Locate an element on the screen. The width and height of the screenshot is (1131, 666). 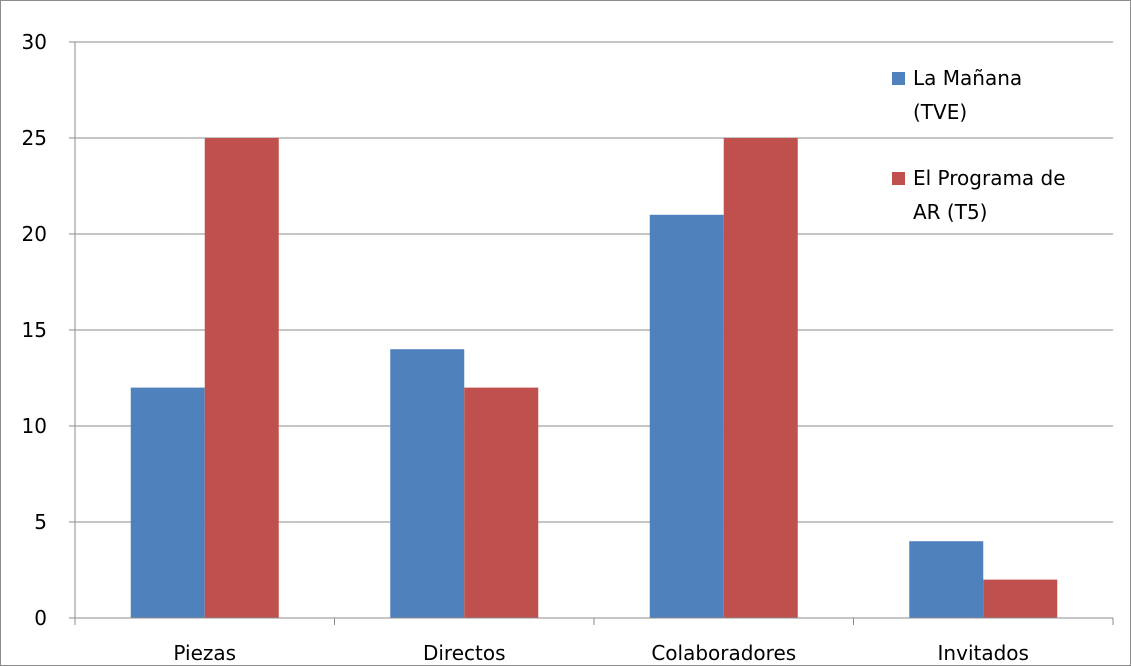
y-tick-label: 10 is located at coordinates (34, 426).